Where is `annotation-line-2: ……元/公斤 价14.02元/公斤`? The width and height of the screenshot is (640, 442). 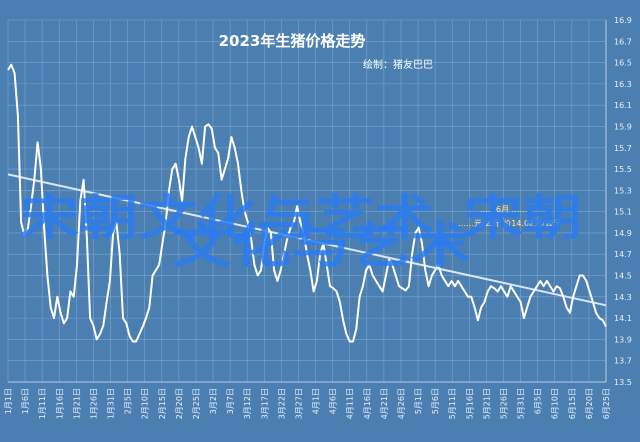 annotation-line-2: ……元/公斤 价14.02元/公斤 is located at coordinates (509, 223).